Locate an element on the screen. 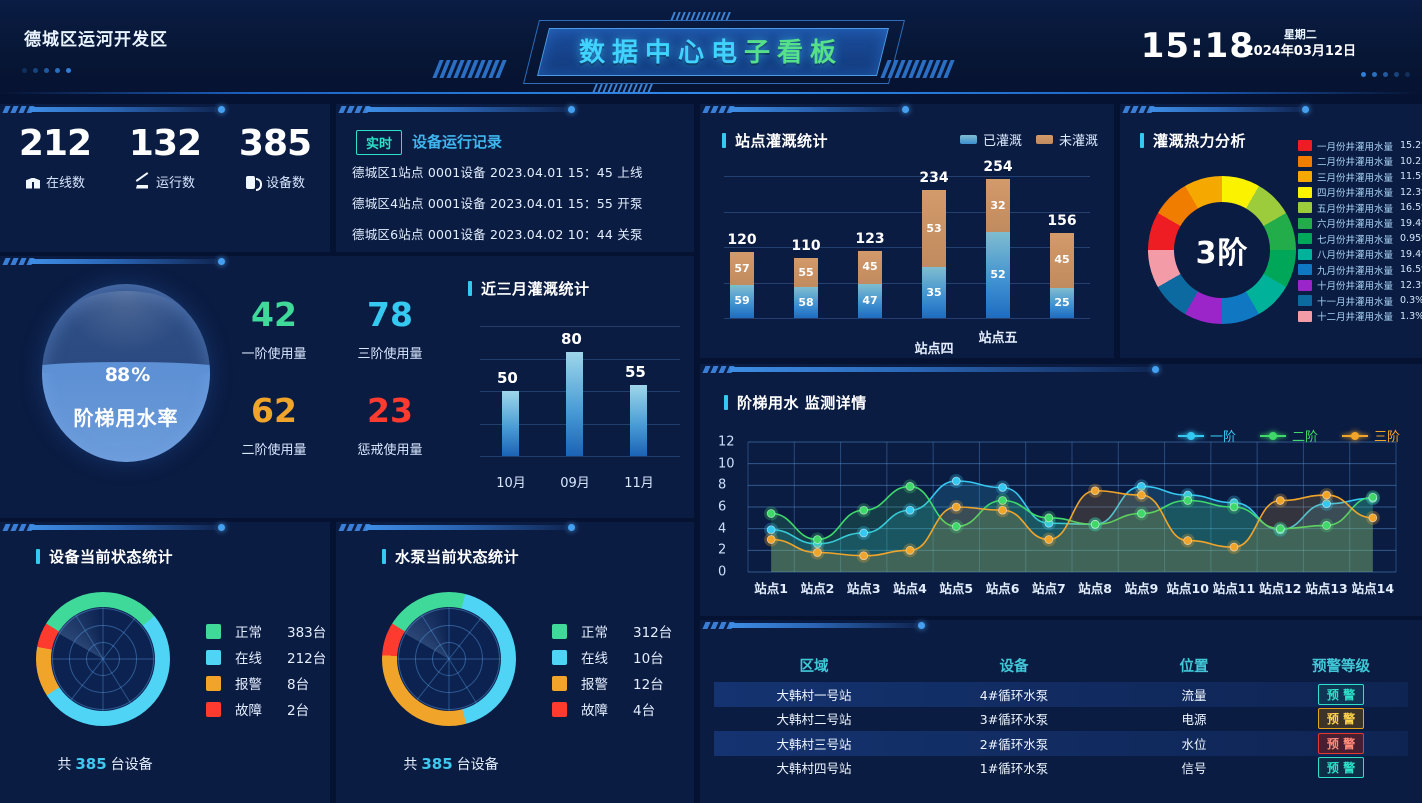 This screenshot has height=803, width=1422. bar-segment-not-irrigated: 57 is located at coordinates (742, 268).